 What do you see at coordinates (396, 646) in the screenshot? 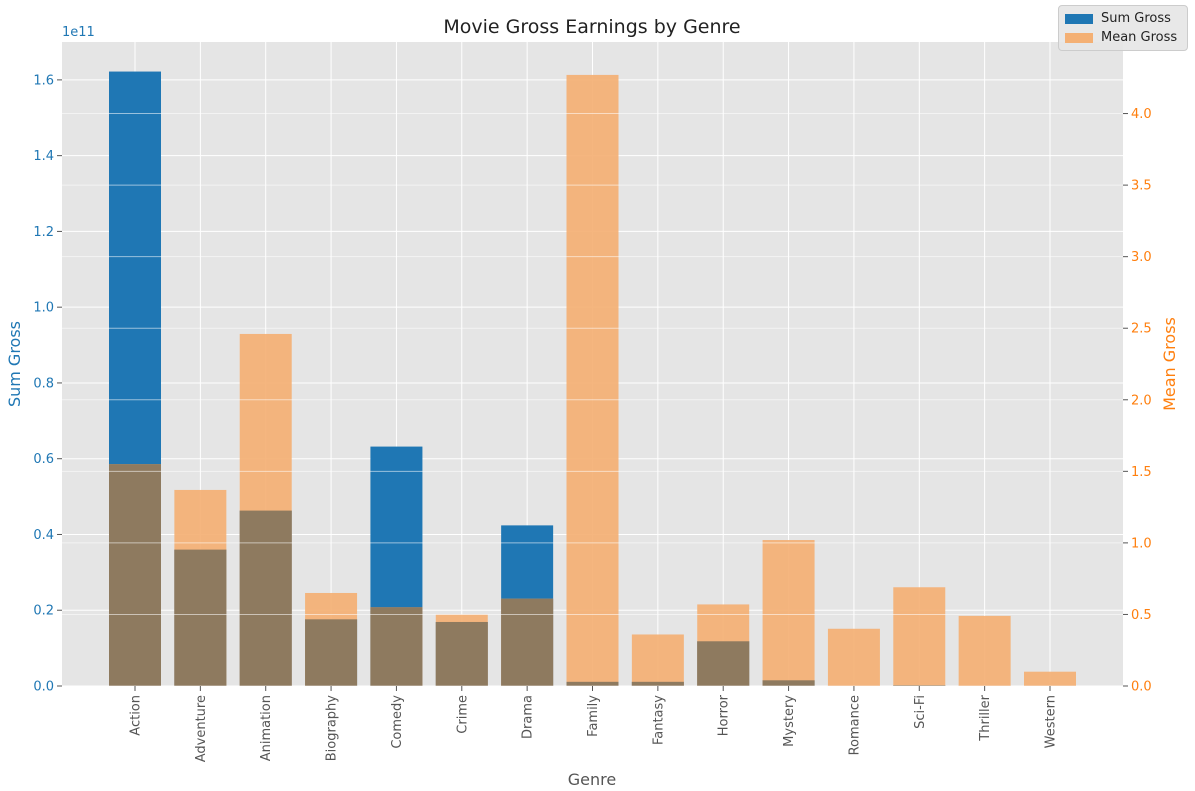
I see `overlap-bar-comedy` at bounding box center [396, 646].